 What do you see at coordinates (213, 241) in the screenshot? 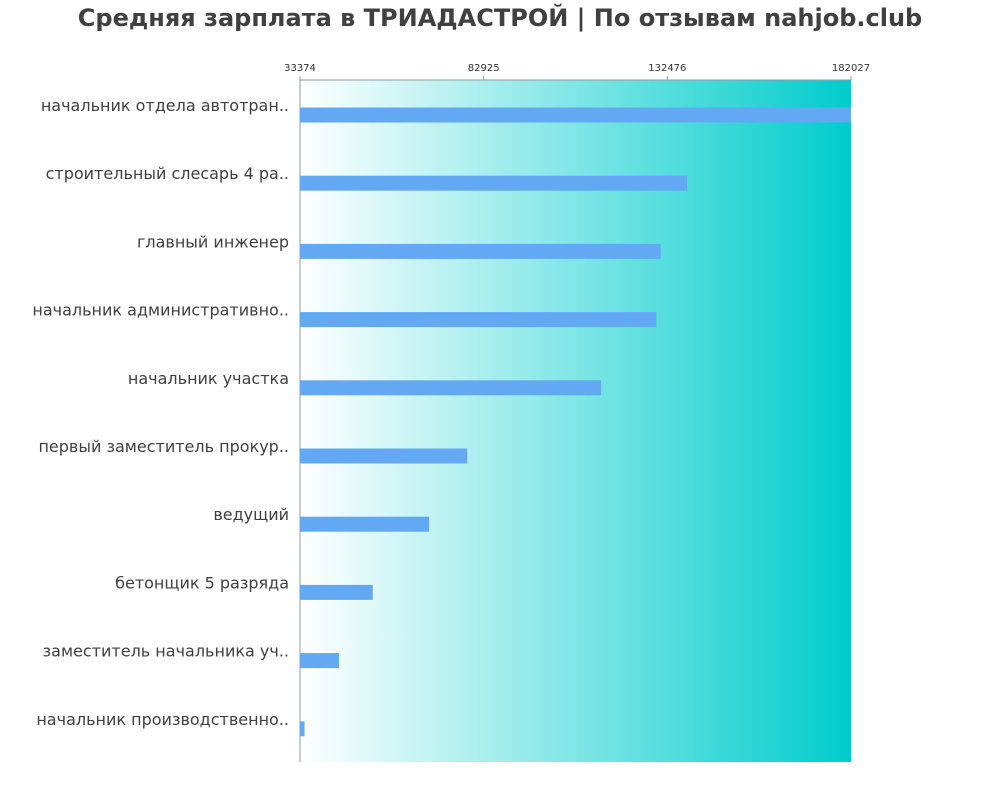
I see `category-label: главный инженер` at bounding box center [213, 241].